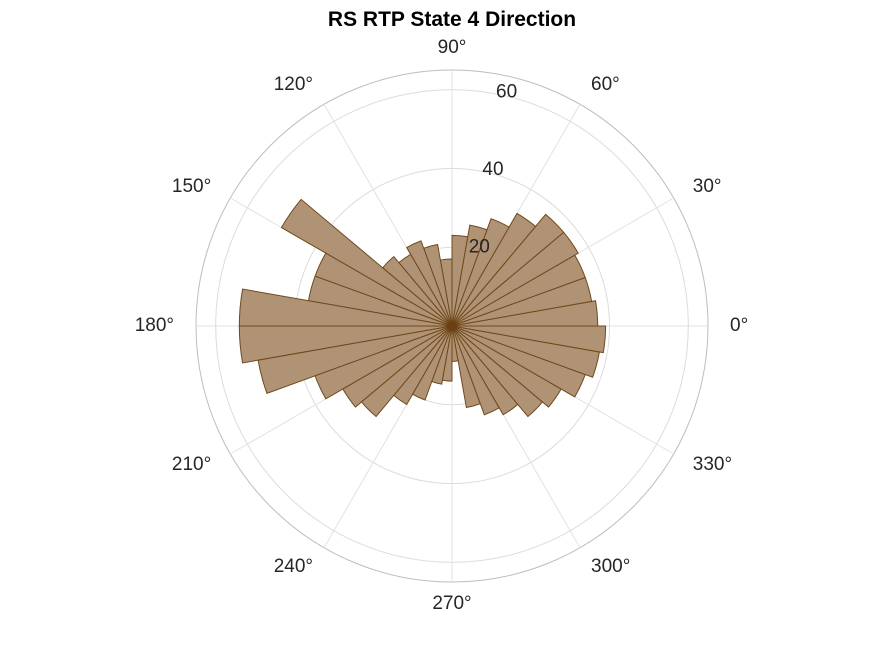 This screenshot has height=656, width=875. I want to click on angle-tick-label-90: 90°, so click(452, 47).